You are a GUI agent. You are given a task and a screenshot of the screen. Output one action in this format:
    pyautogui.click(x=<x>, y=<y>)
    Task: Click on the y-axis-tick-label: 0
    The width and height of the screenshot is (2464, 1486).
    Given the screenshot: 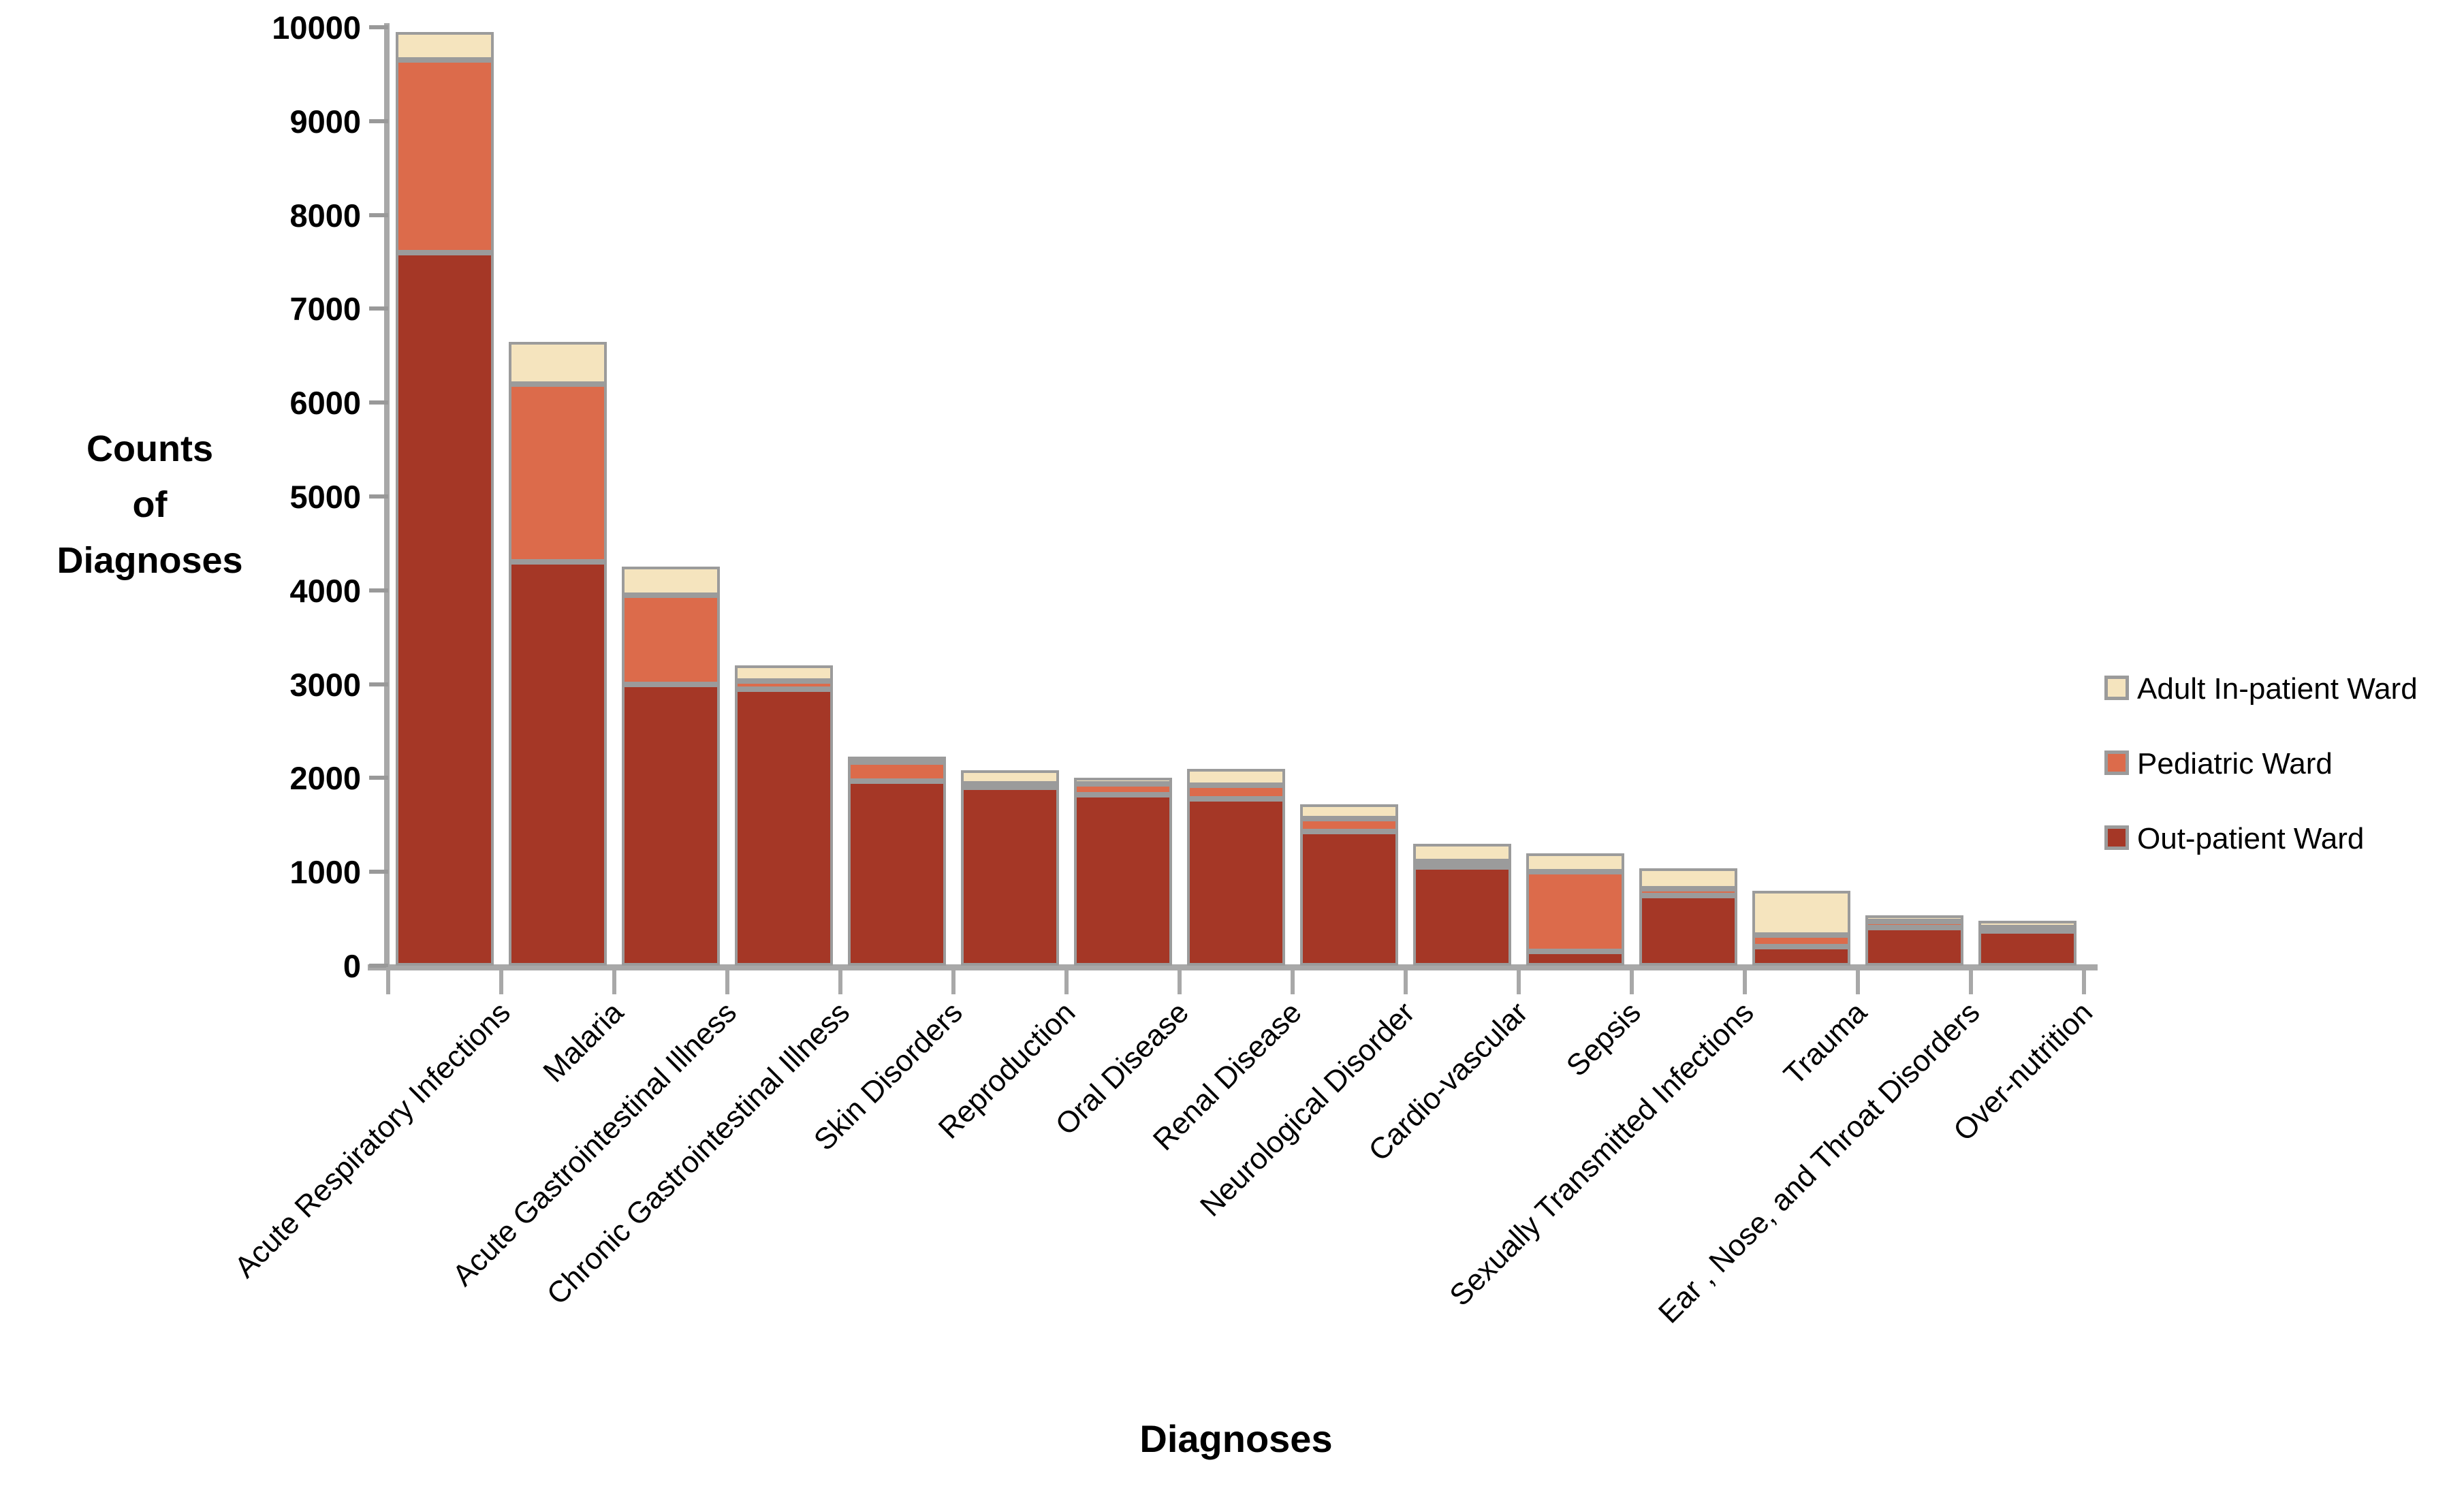 What is the action you would take?
    pyautogui.click(x=352, y=966)
    